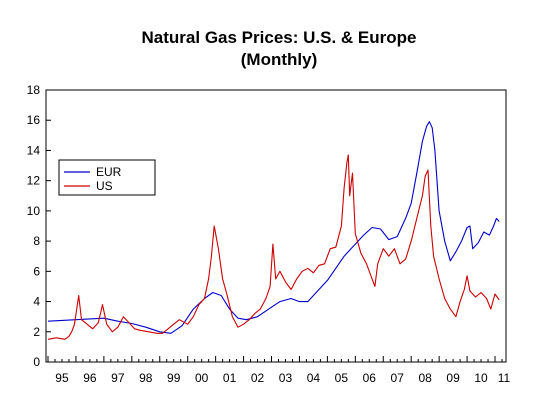 This screenshot has height=412, width=537. Describe the element at coordinates (202, 378) in the screenshot. I see `x-tick-label: 00` at that location.